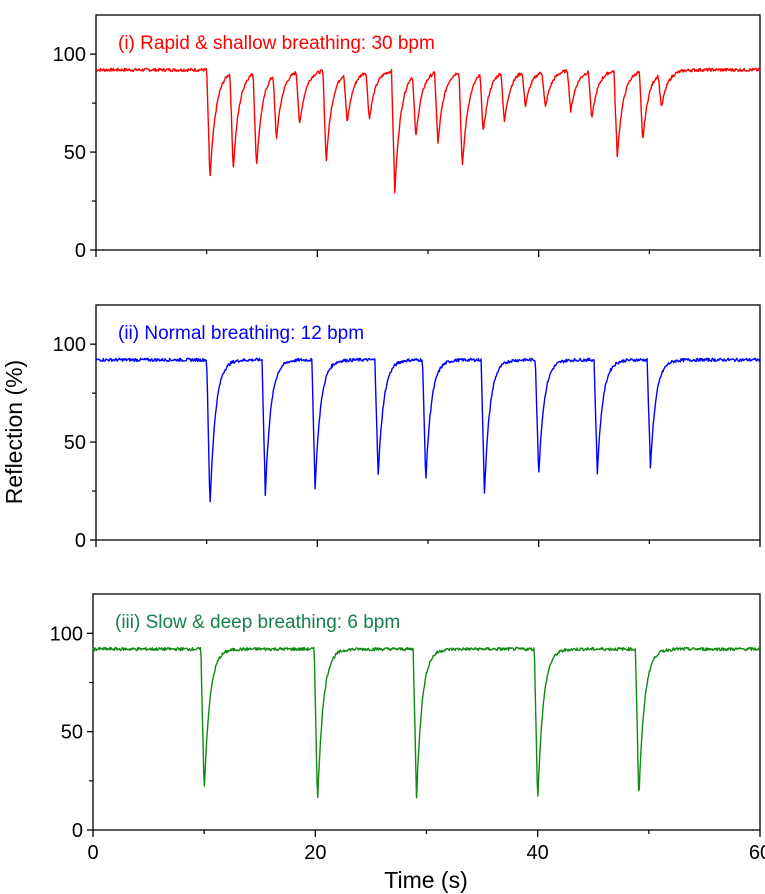 The height and width of the screenshot is (894, 765). I want to click on panel-title: (i) Rapid & shallow breathing: 30 bpm, so click(276, 43).